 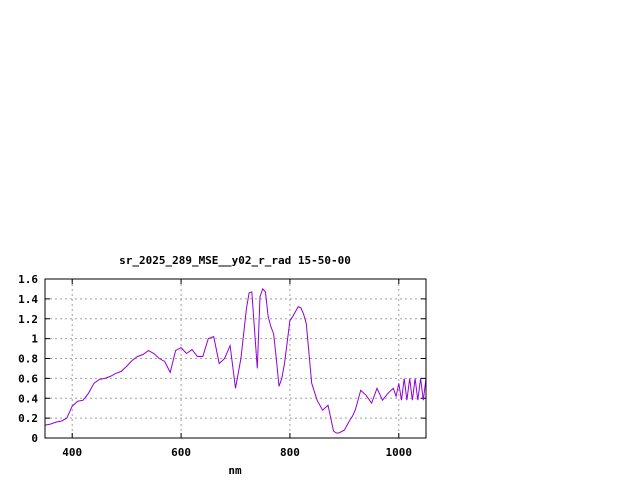 What do you see at coordinates (28, 299) in the screenshot?
I see `y-tick-label: 1.4` at bounding box center [28, 299].